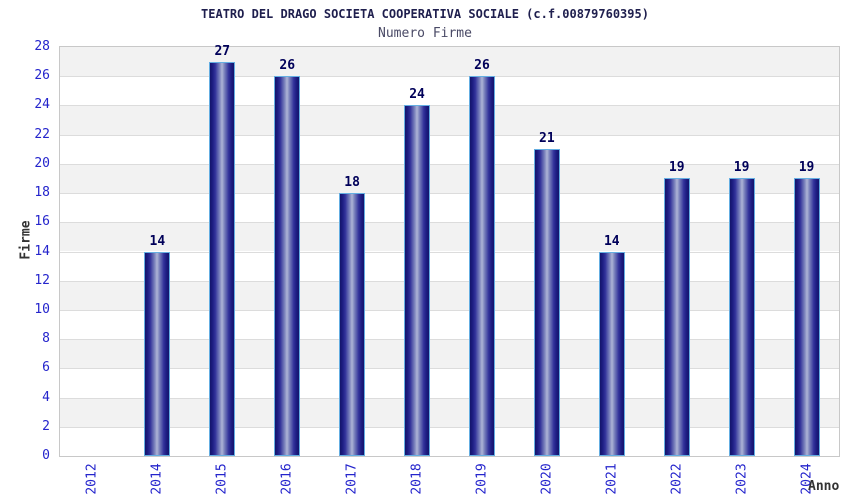 This screenshot has width=850, height=500. I want to click on y-axis-tick-label: 12, so click(42, 280).